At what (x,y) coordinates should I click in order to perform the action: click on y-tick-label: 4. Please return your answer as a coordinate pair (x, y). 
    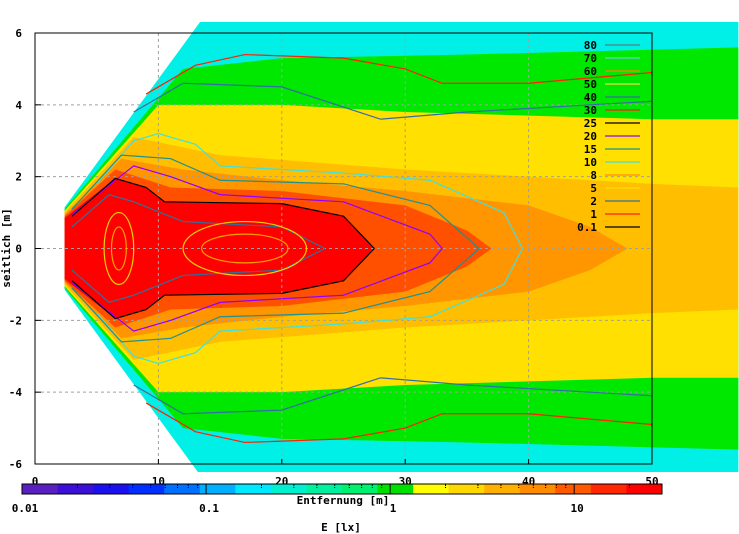
    Looking at the image, I should click on (18, 105).